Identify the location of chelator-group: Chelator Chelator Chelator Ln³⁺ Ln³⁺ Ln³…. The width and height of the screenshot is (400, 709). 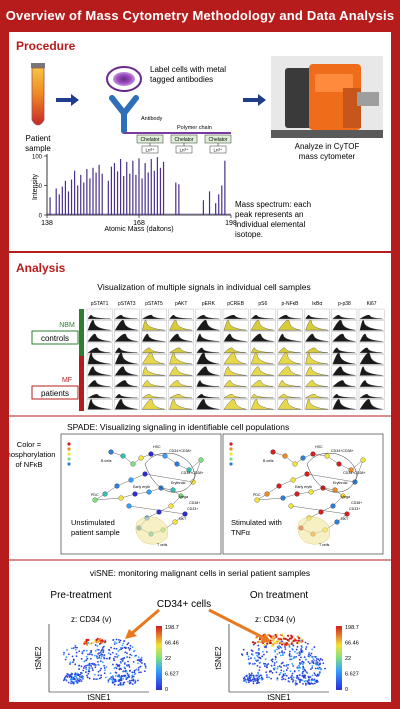
(184, 144).